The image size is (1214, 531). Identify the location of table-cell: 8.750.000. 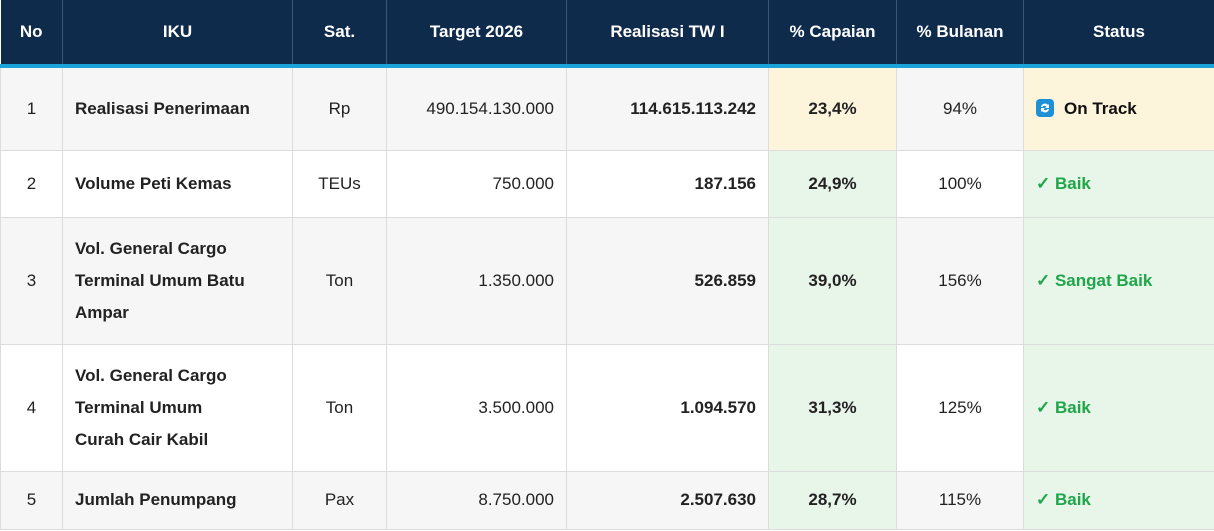
(476, 500).